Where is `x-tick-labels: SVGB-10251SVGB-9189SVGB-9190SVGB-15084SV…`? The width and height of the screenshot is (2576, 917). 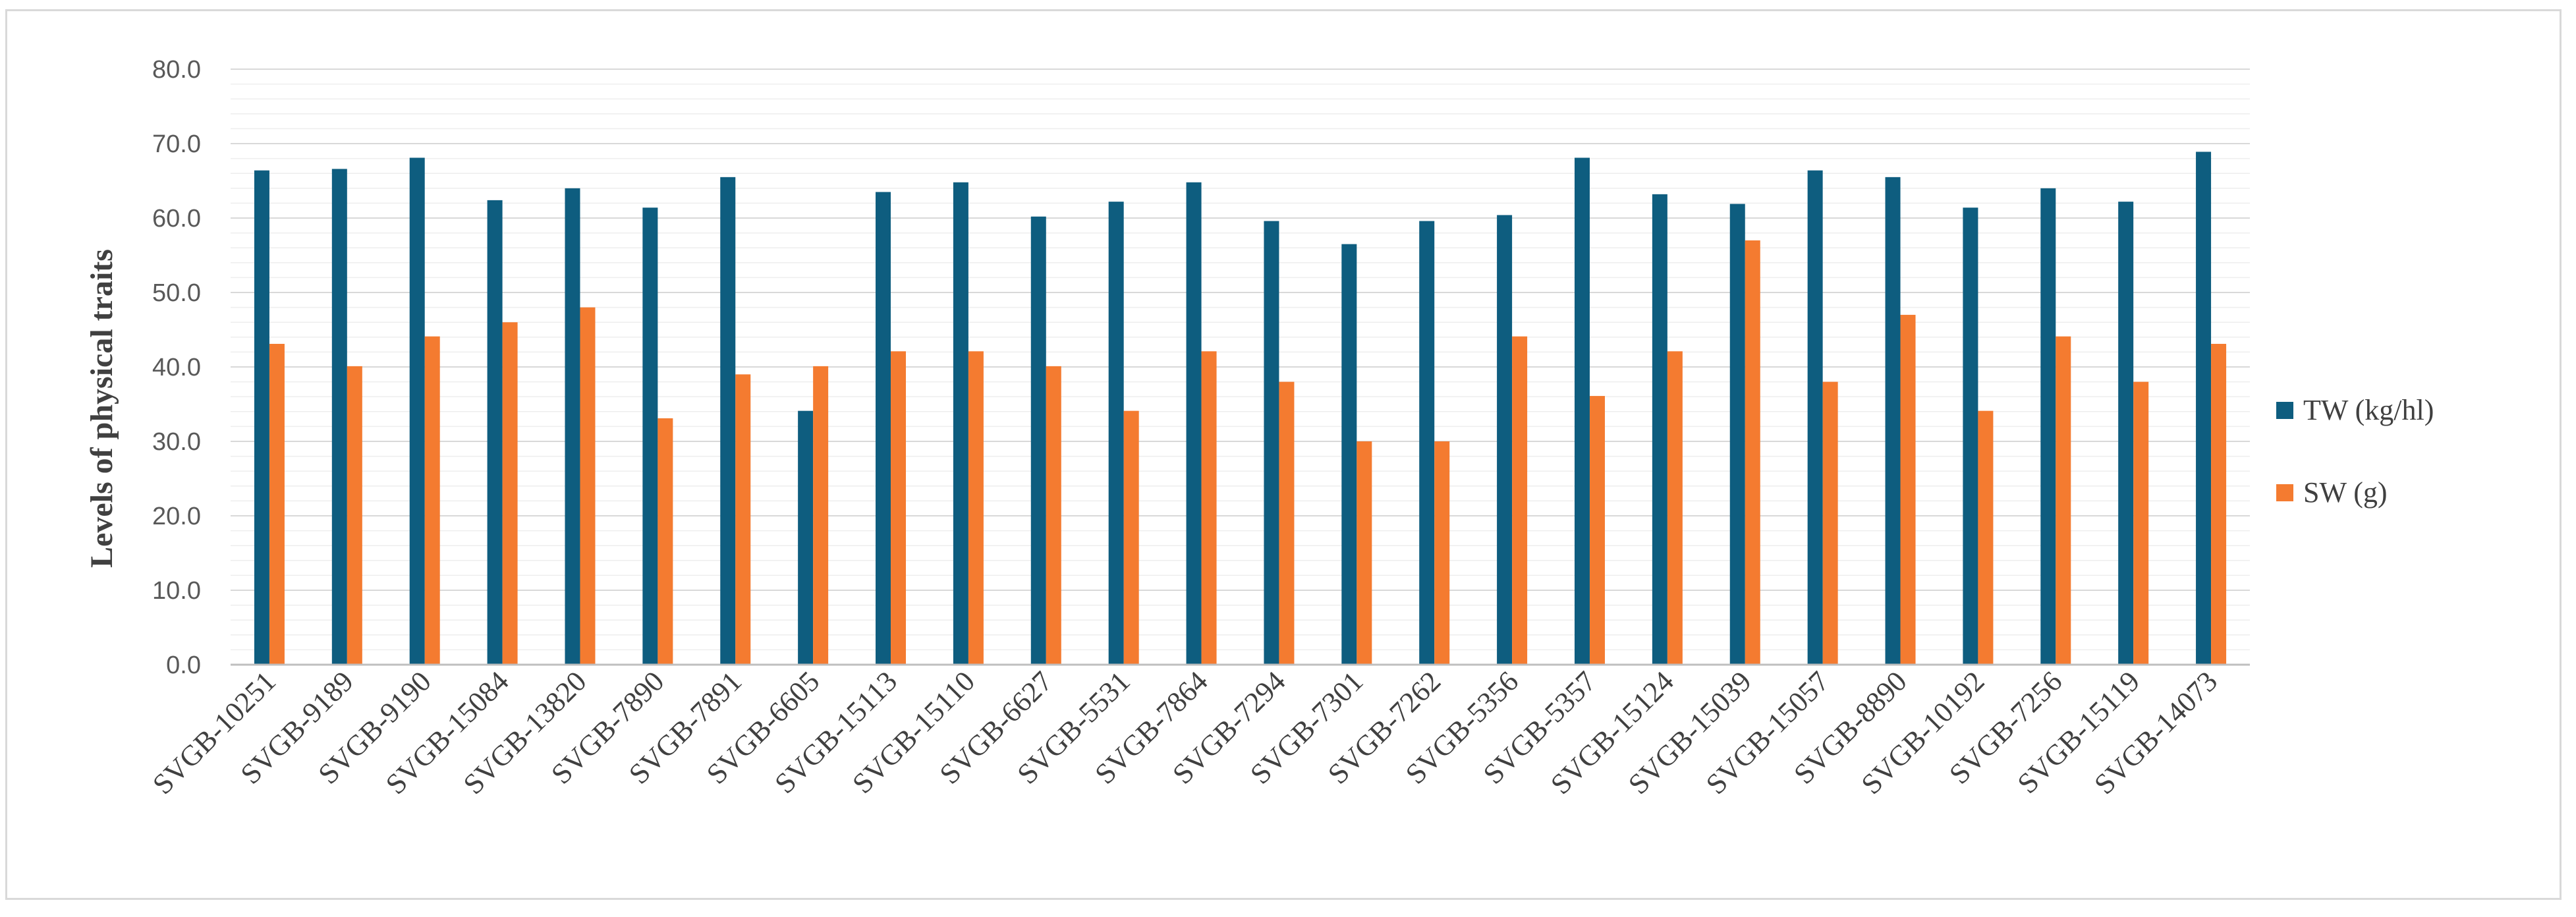 x-tick-labels: SVGB-10251SVGB-9189SVGB-9190SVGB-15084SV… is located at coordinates (1185, 732).